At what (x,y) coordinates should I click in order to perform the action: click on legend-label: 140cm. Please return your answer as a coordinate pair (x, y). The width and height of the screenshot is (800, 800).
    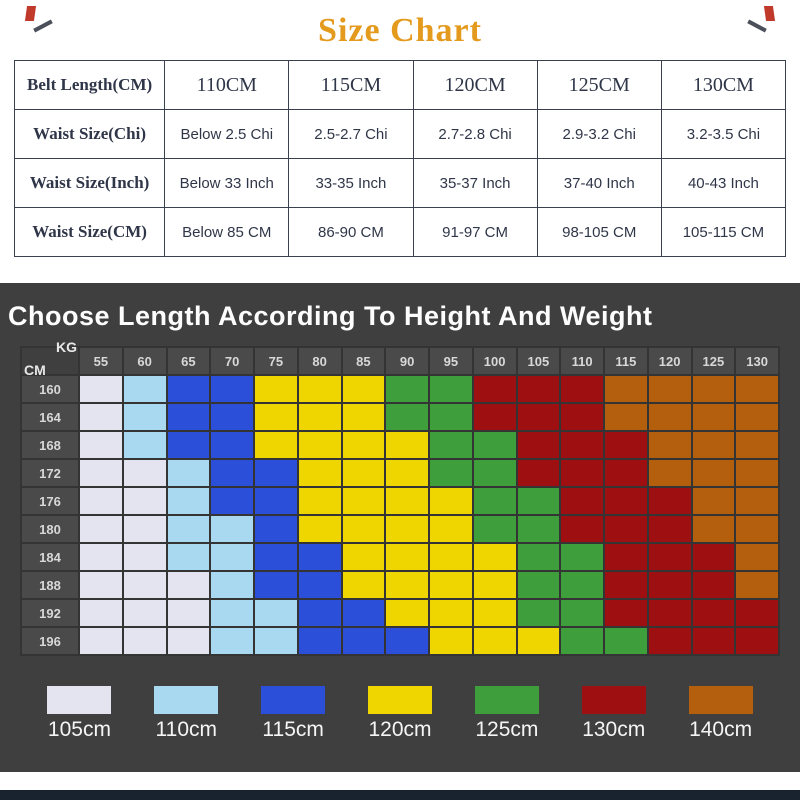
    Looking at the image, I should click on (721, 729).